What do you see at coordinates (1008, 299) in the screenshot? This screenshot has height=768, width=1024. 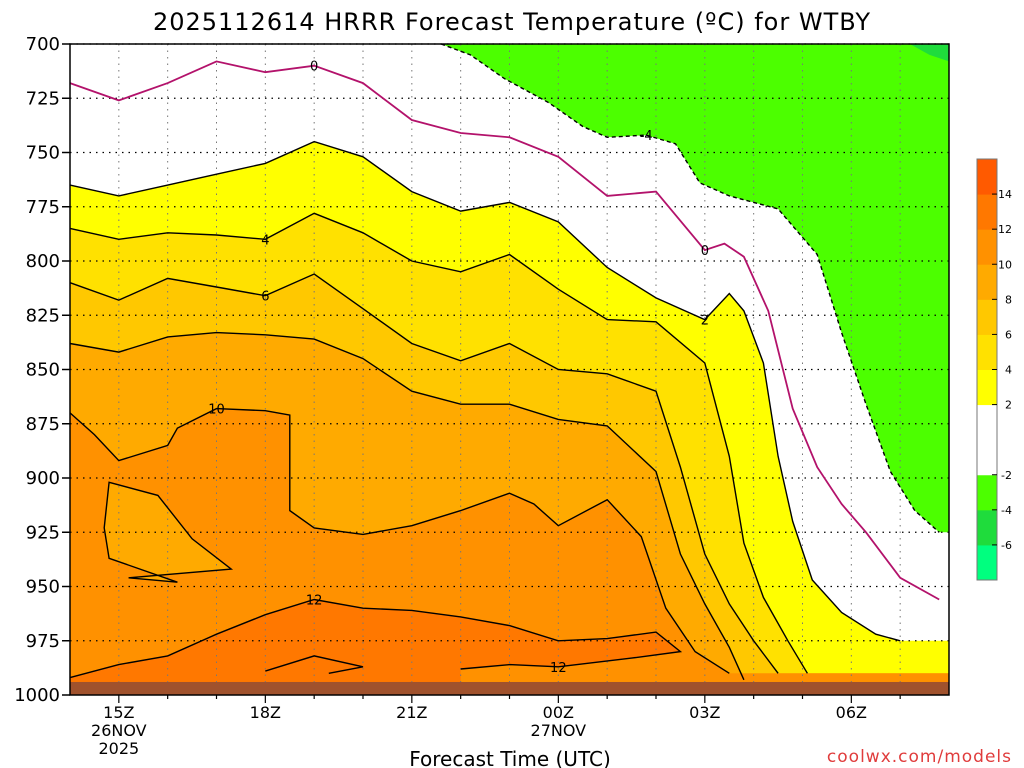 I see `colorbar-label-8: 8` at bounding box center [1008, 299].